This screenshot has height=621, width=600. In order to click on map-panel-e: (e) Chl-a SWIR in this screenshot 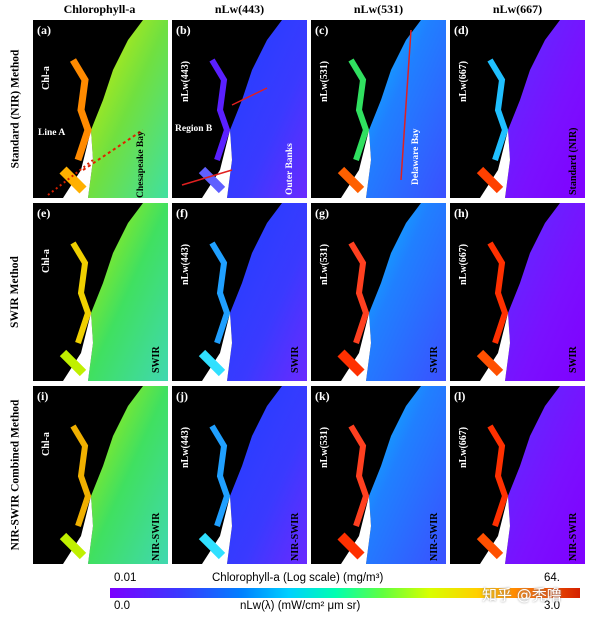, I will do `click(100, 292)`.